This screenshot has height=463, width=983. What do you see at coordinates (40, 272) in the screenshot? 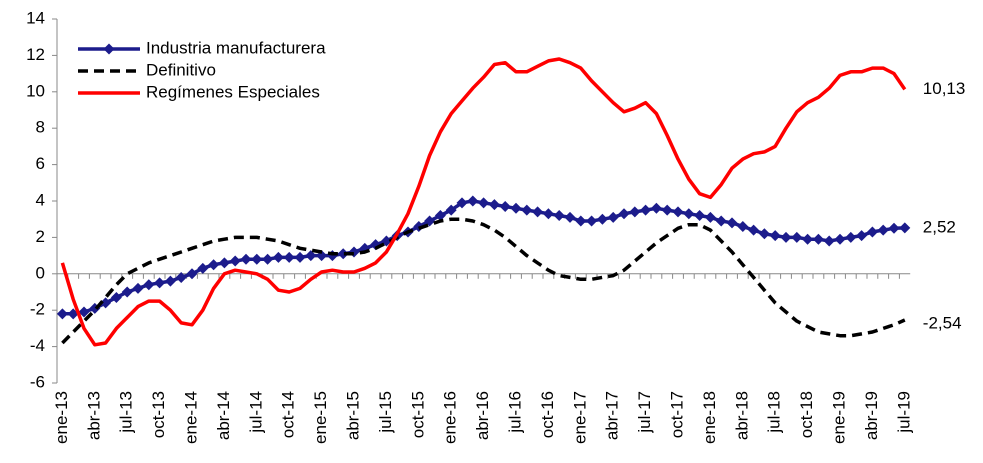
I see `y-tick-label: 0` at bounding box center [40, 272].